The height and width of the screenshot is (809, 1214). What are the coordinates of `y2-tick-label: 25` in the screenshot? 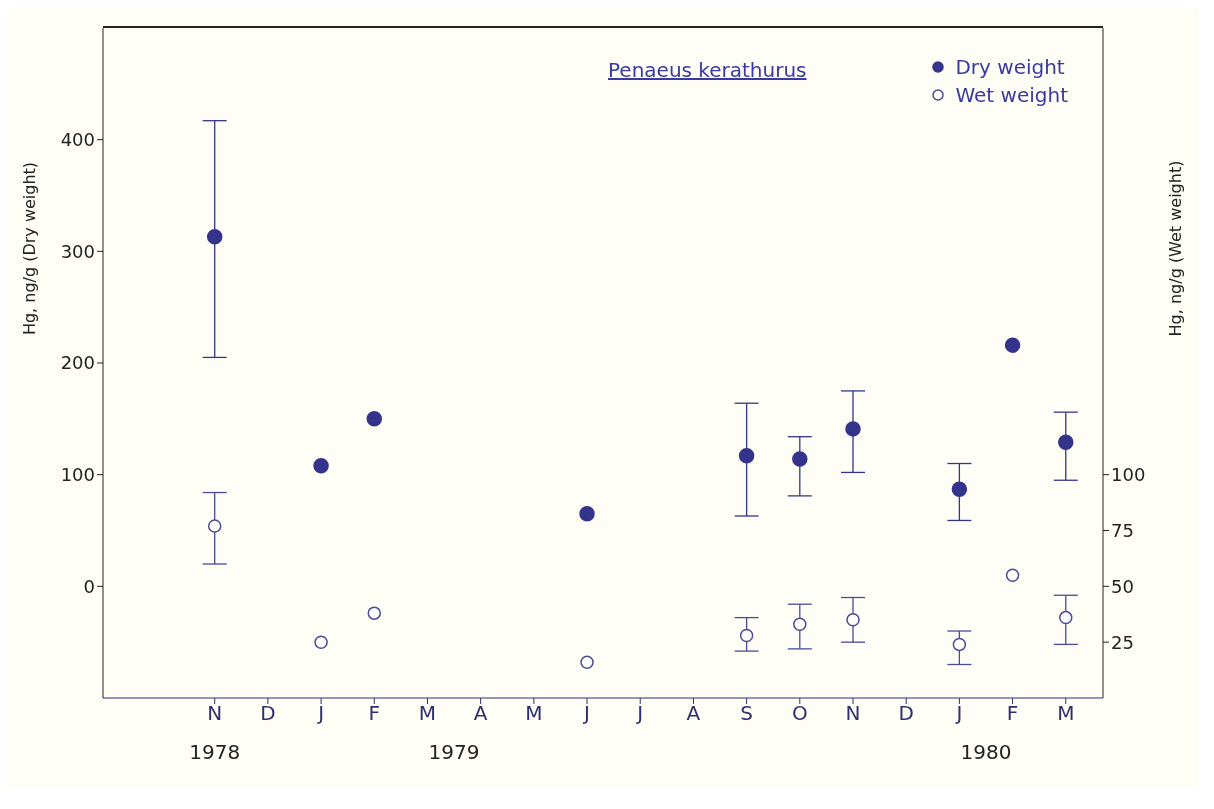 It's located at (1122, 642).